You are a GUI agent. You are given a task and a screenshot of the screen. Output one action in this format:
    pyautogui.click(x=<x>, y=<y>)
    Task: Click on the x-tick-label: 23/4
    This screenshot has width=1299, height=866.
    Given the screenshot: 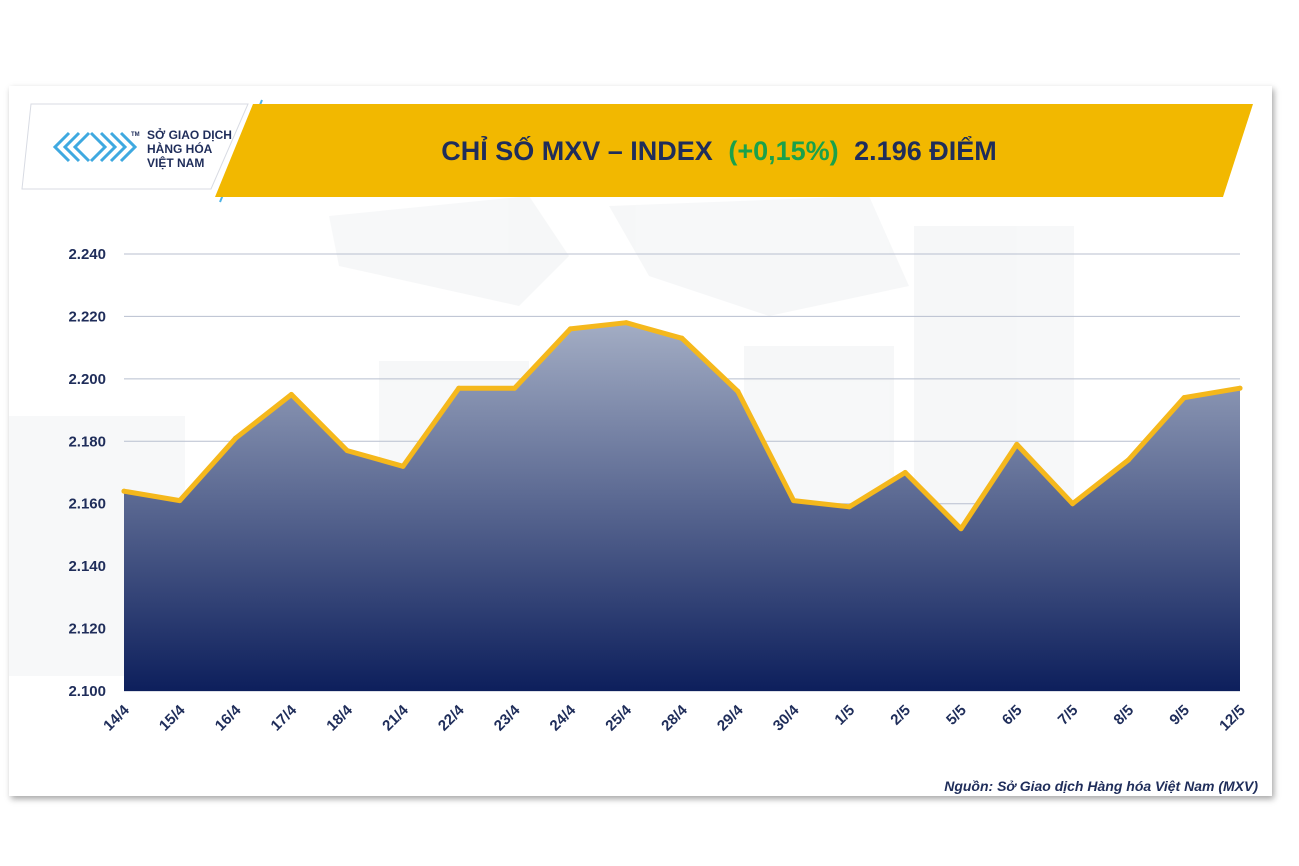 What is the action you would take?
    pyautogui.click(x=507, y=717)
    